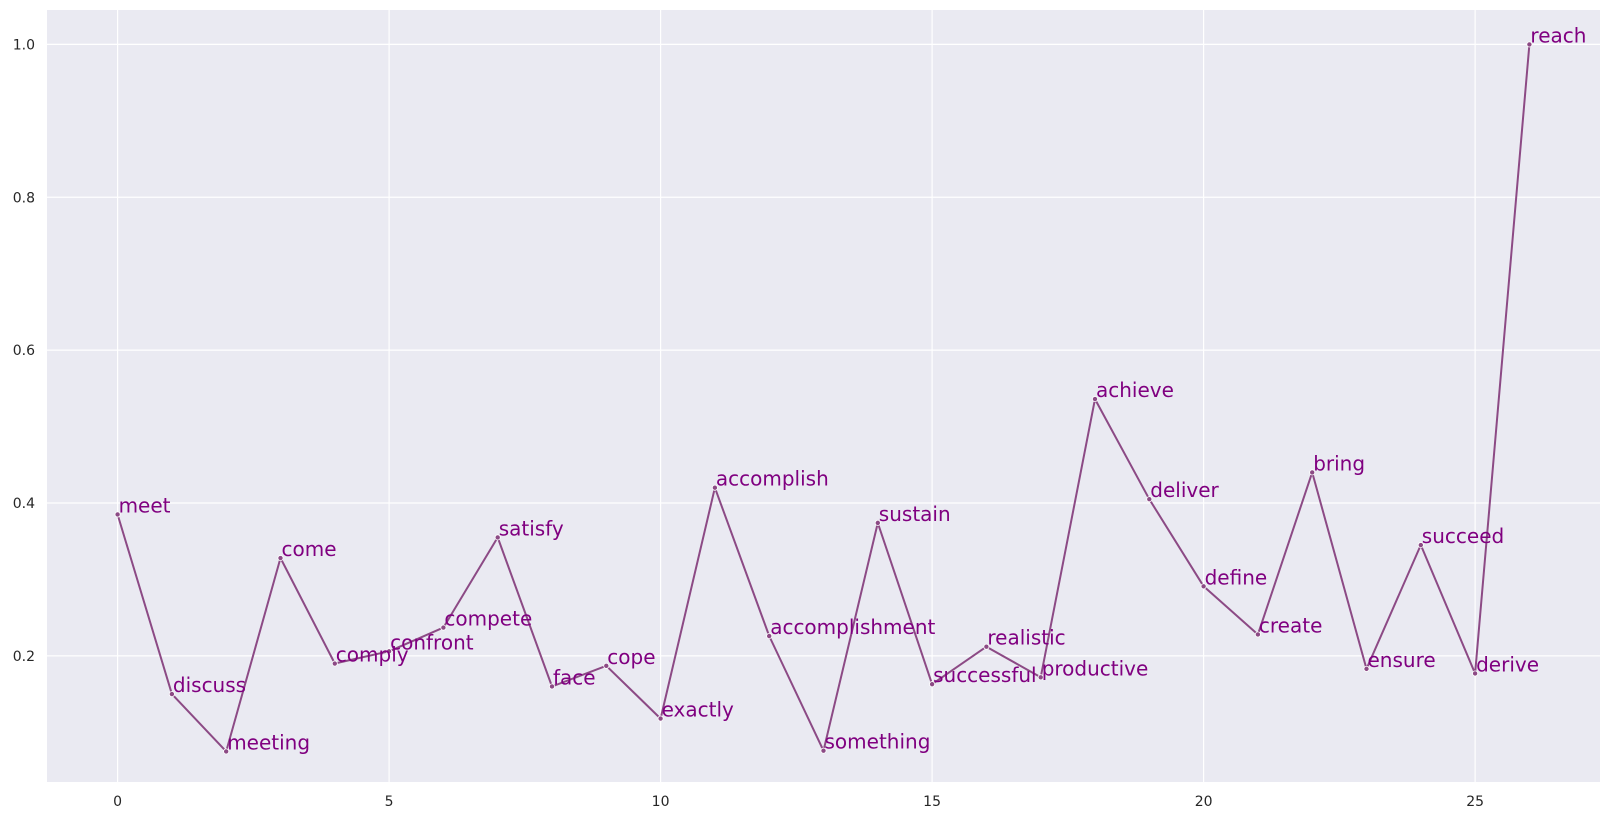  Describe the element at coordinates (24, 657) in the screenshot. I see `y-tick-label: 0.2` at that location.